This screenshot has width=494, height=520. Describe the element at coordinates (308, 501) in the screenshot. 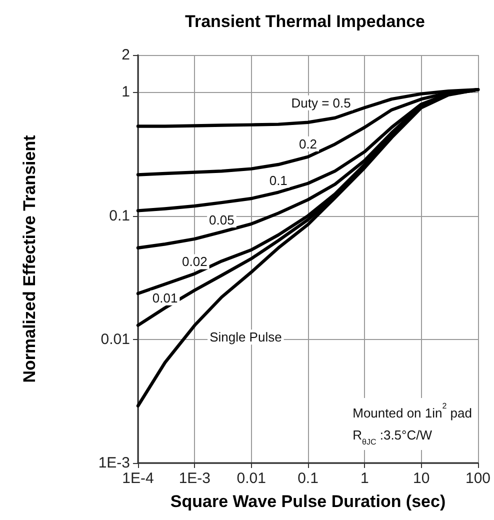

I see `x-axis-title: Square Wave Pulse Duration (sec)` at that location.